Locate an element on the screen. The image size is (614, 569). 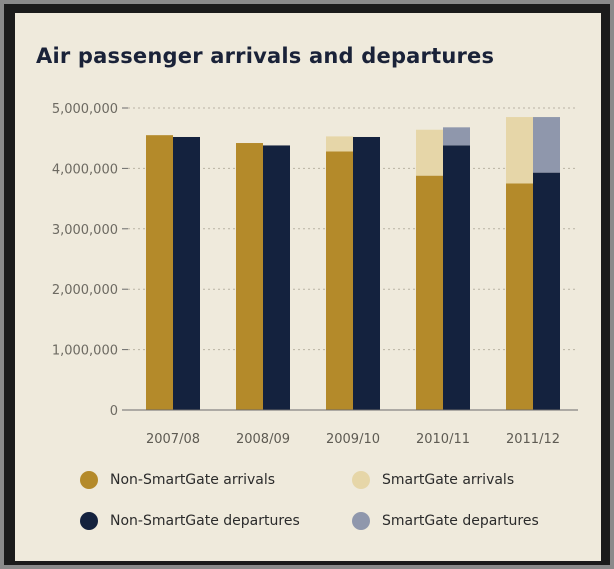
y-tick-label: 1,000,000 is located at coordinates (85, 351).